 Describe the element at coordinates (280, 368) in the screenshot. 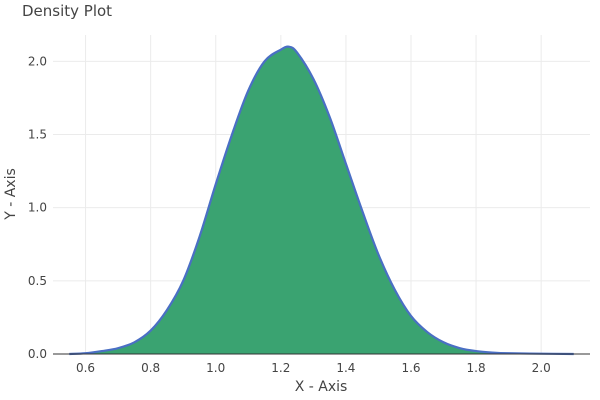

I see `x-tick-label: 1.2` at that location.